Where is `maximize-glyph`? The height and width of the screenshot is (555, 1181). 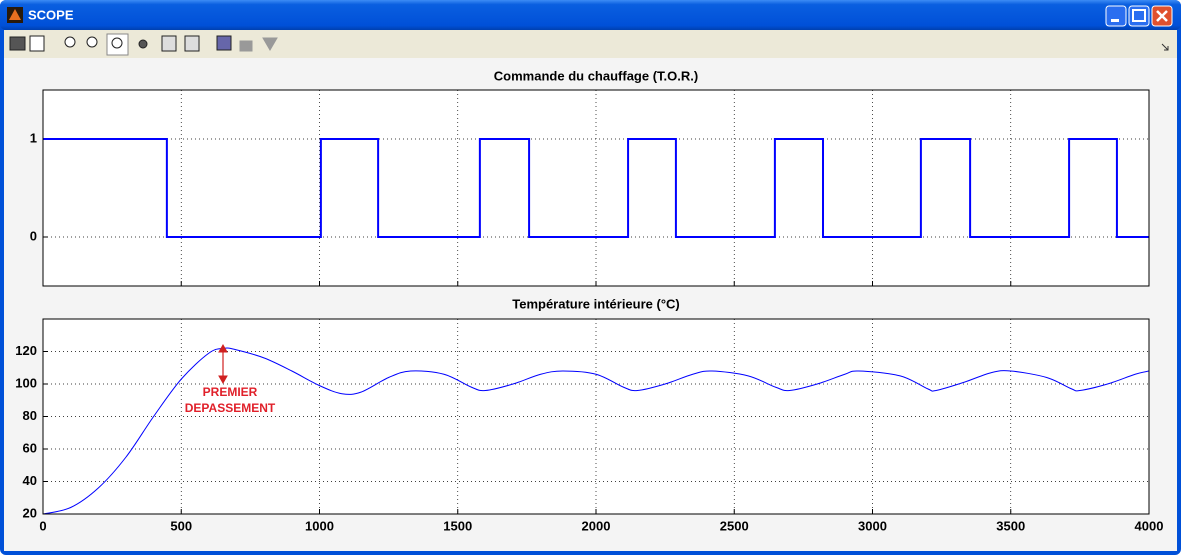 maximize-glyph is located at coordinates (1139, 15).